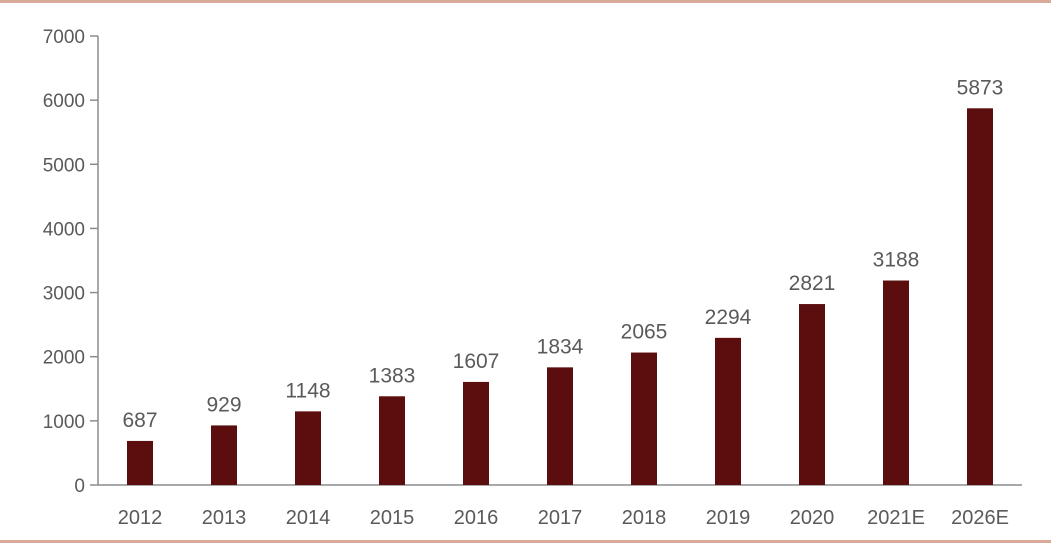  Describe the element at coordinates (476, 518) in the screenshot. I see `x-tick-label: 2016` at that location.